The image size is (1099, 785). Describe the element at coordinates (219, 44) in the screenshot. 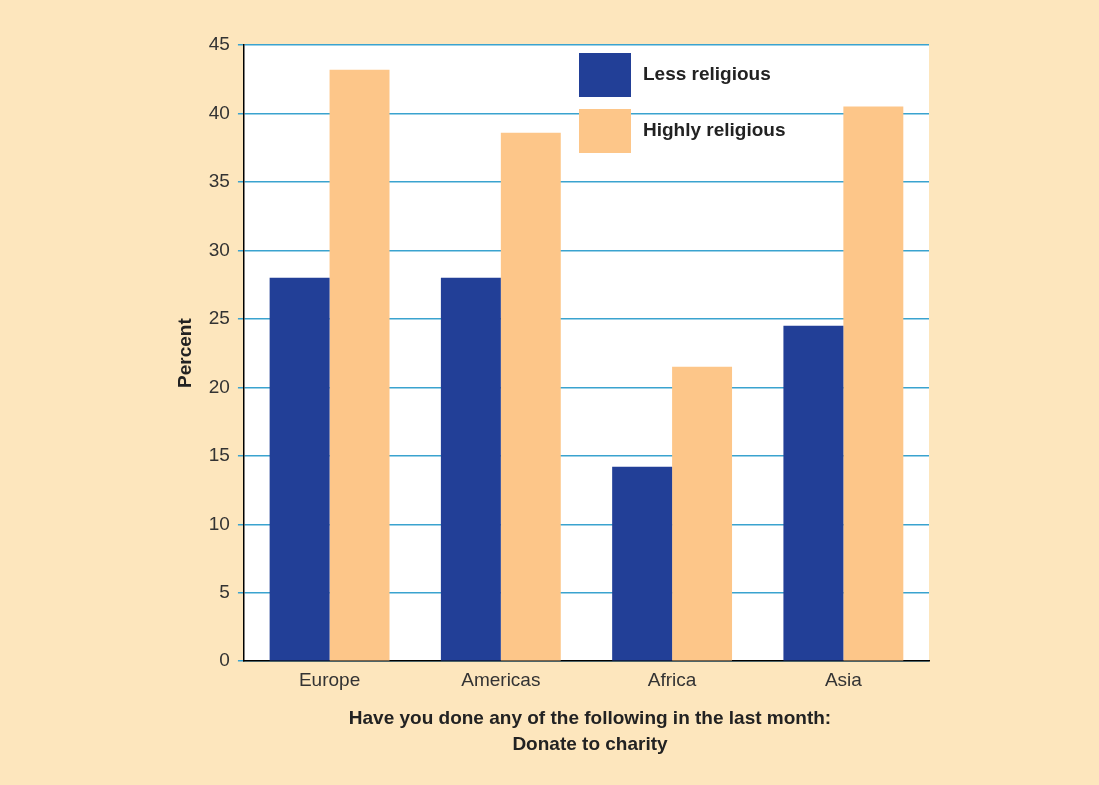

I see `y-tick-label: 45` at that location.